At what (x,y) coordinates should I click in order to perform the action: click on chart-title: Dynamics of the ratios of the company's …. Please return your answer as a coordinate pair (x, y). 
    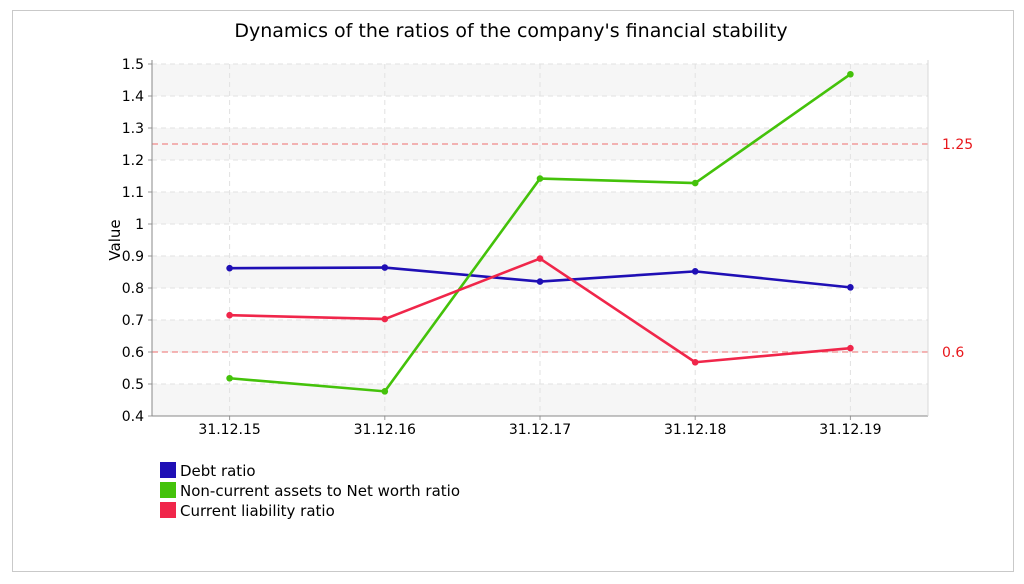
    Looking at the image, I should click on (510, 31).